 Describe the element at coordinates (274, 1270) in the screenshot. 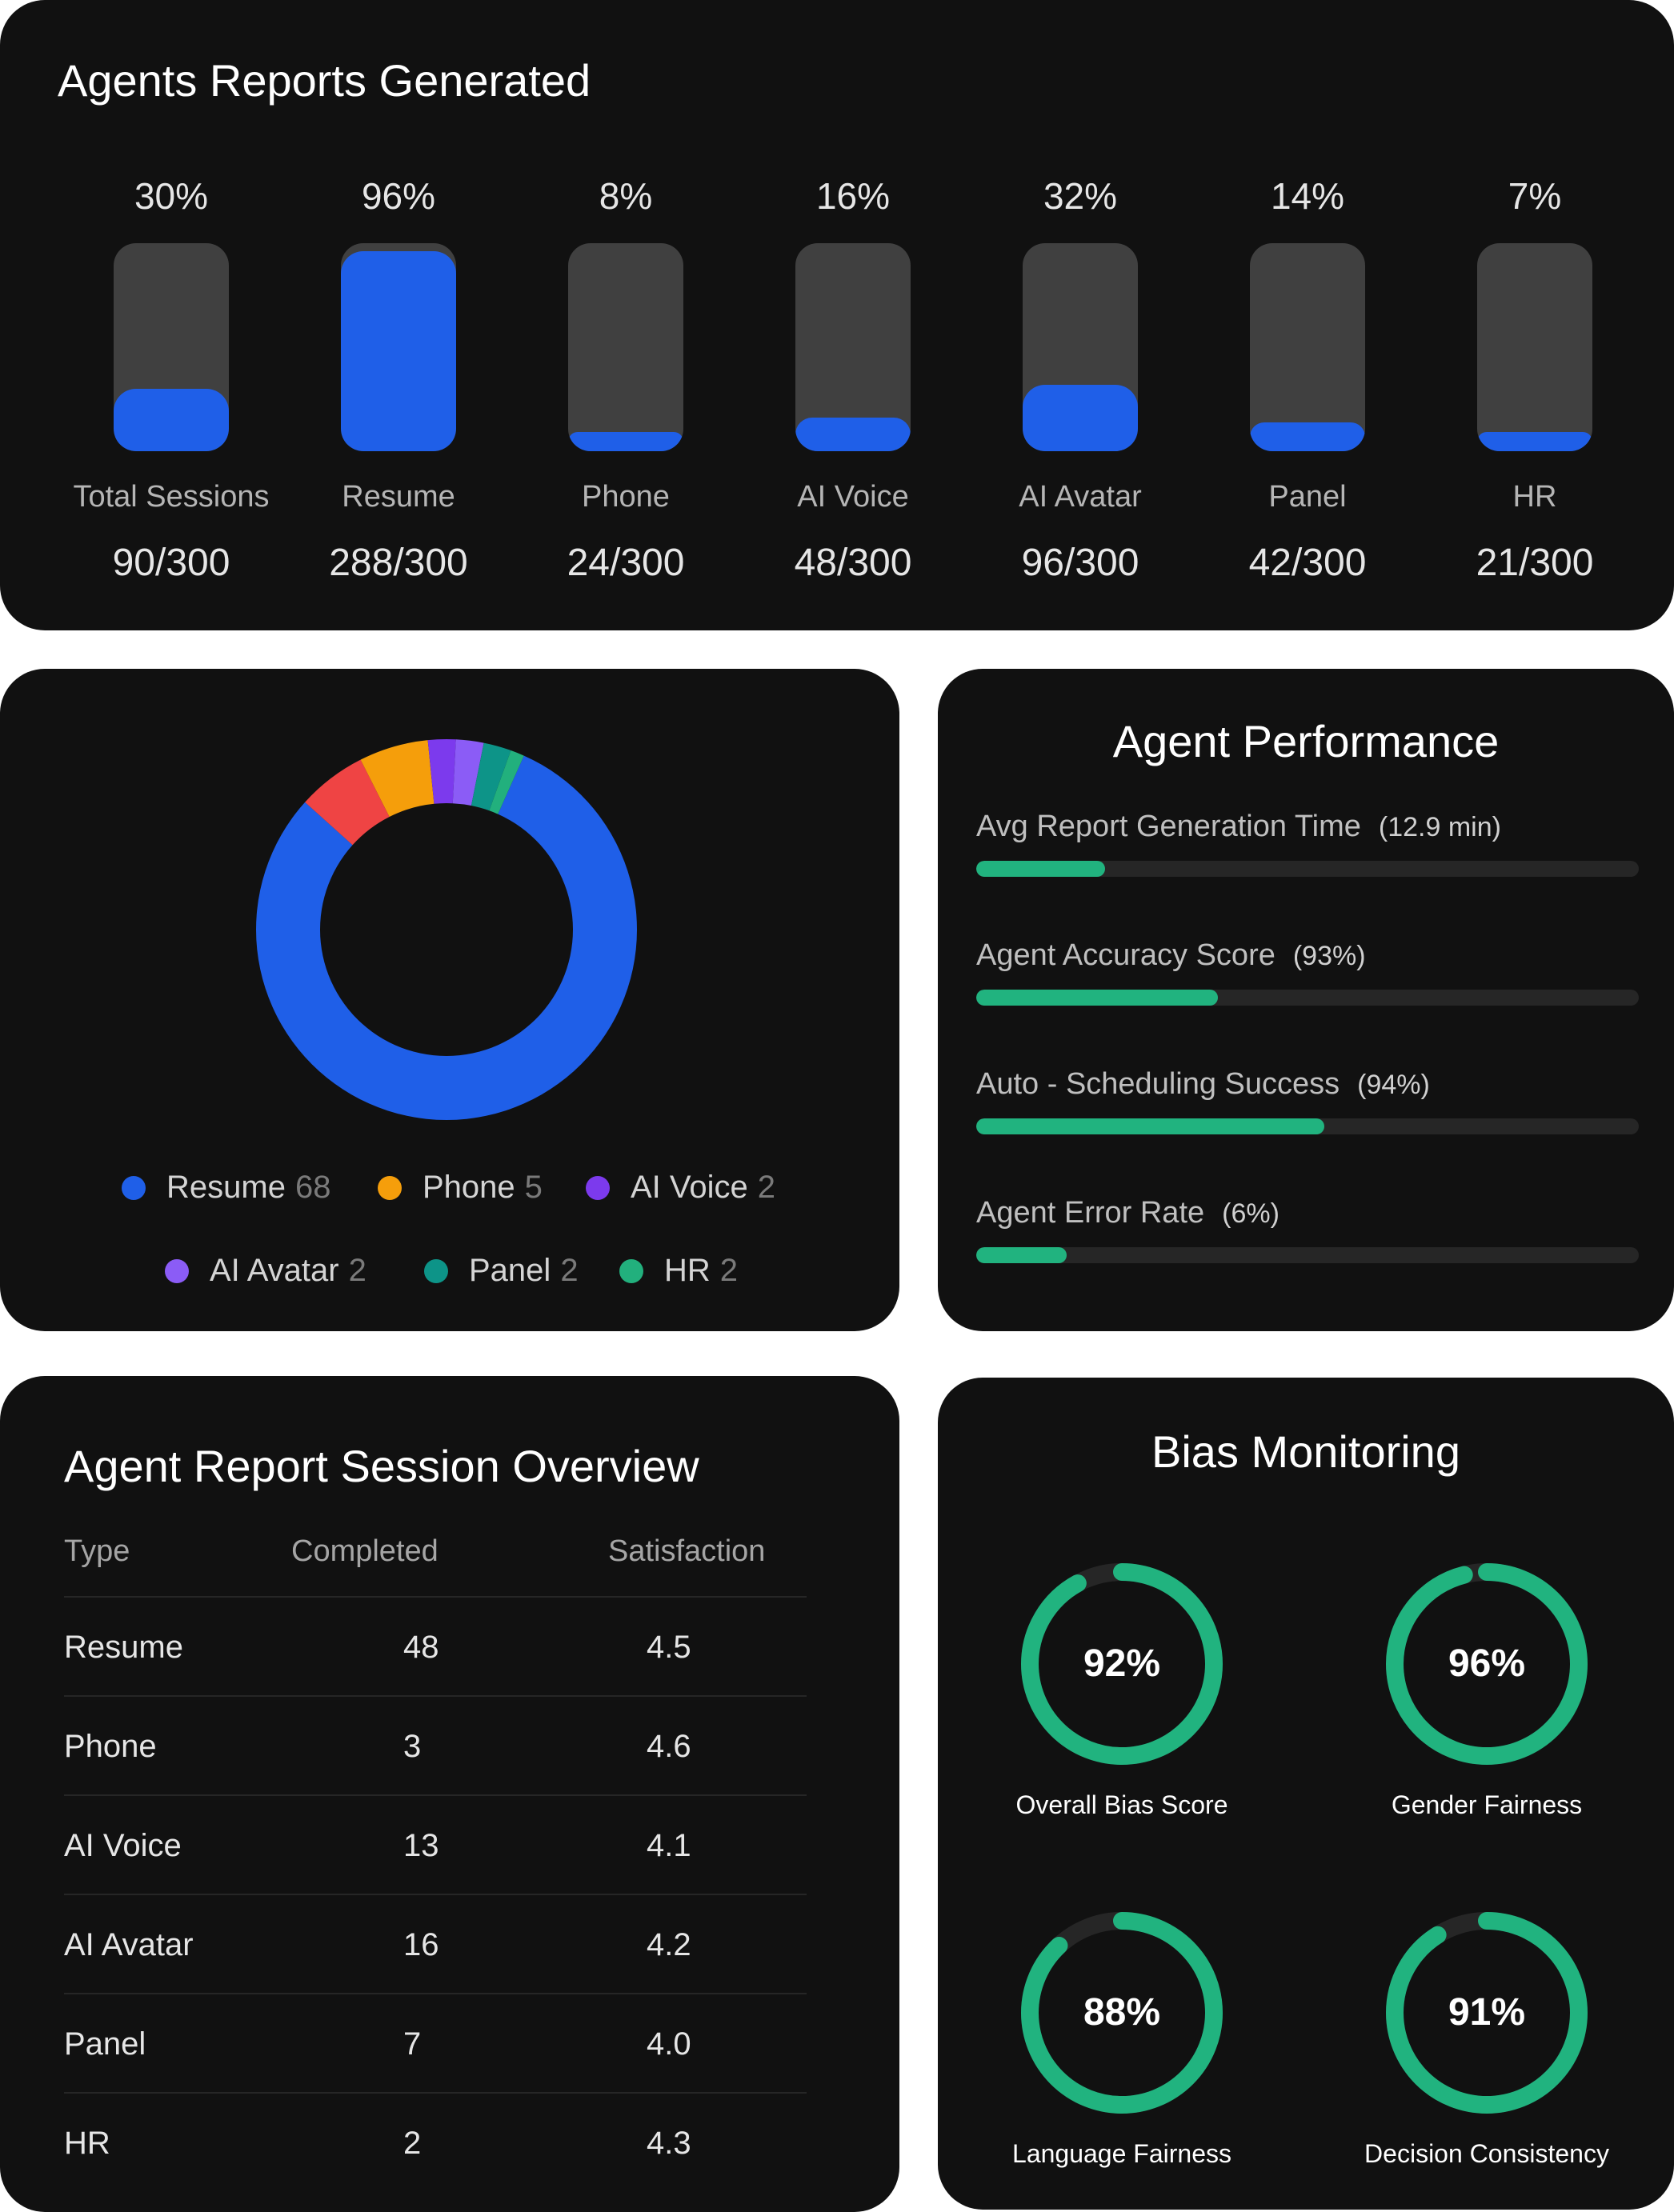

I see `legend-name: AI Avatar` at that location.